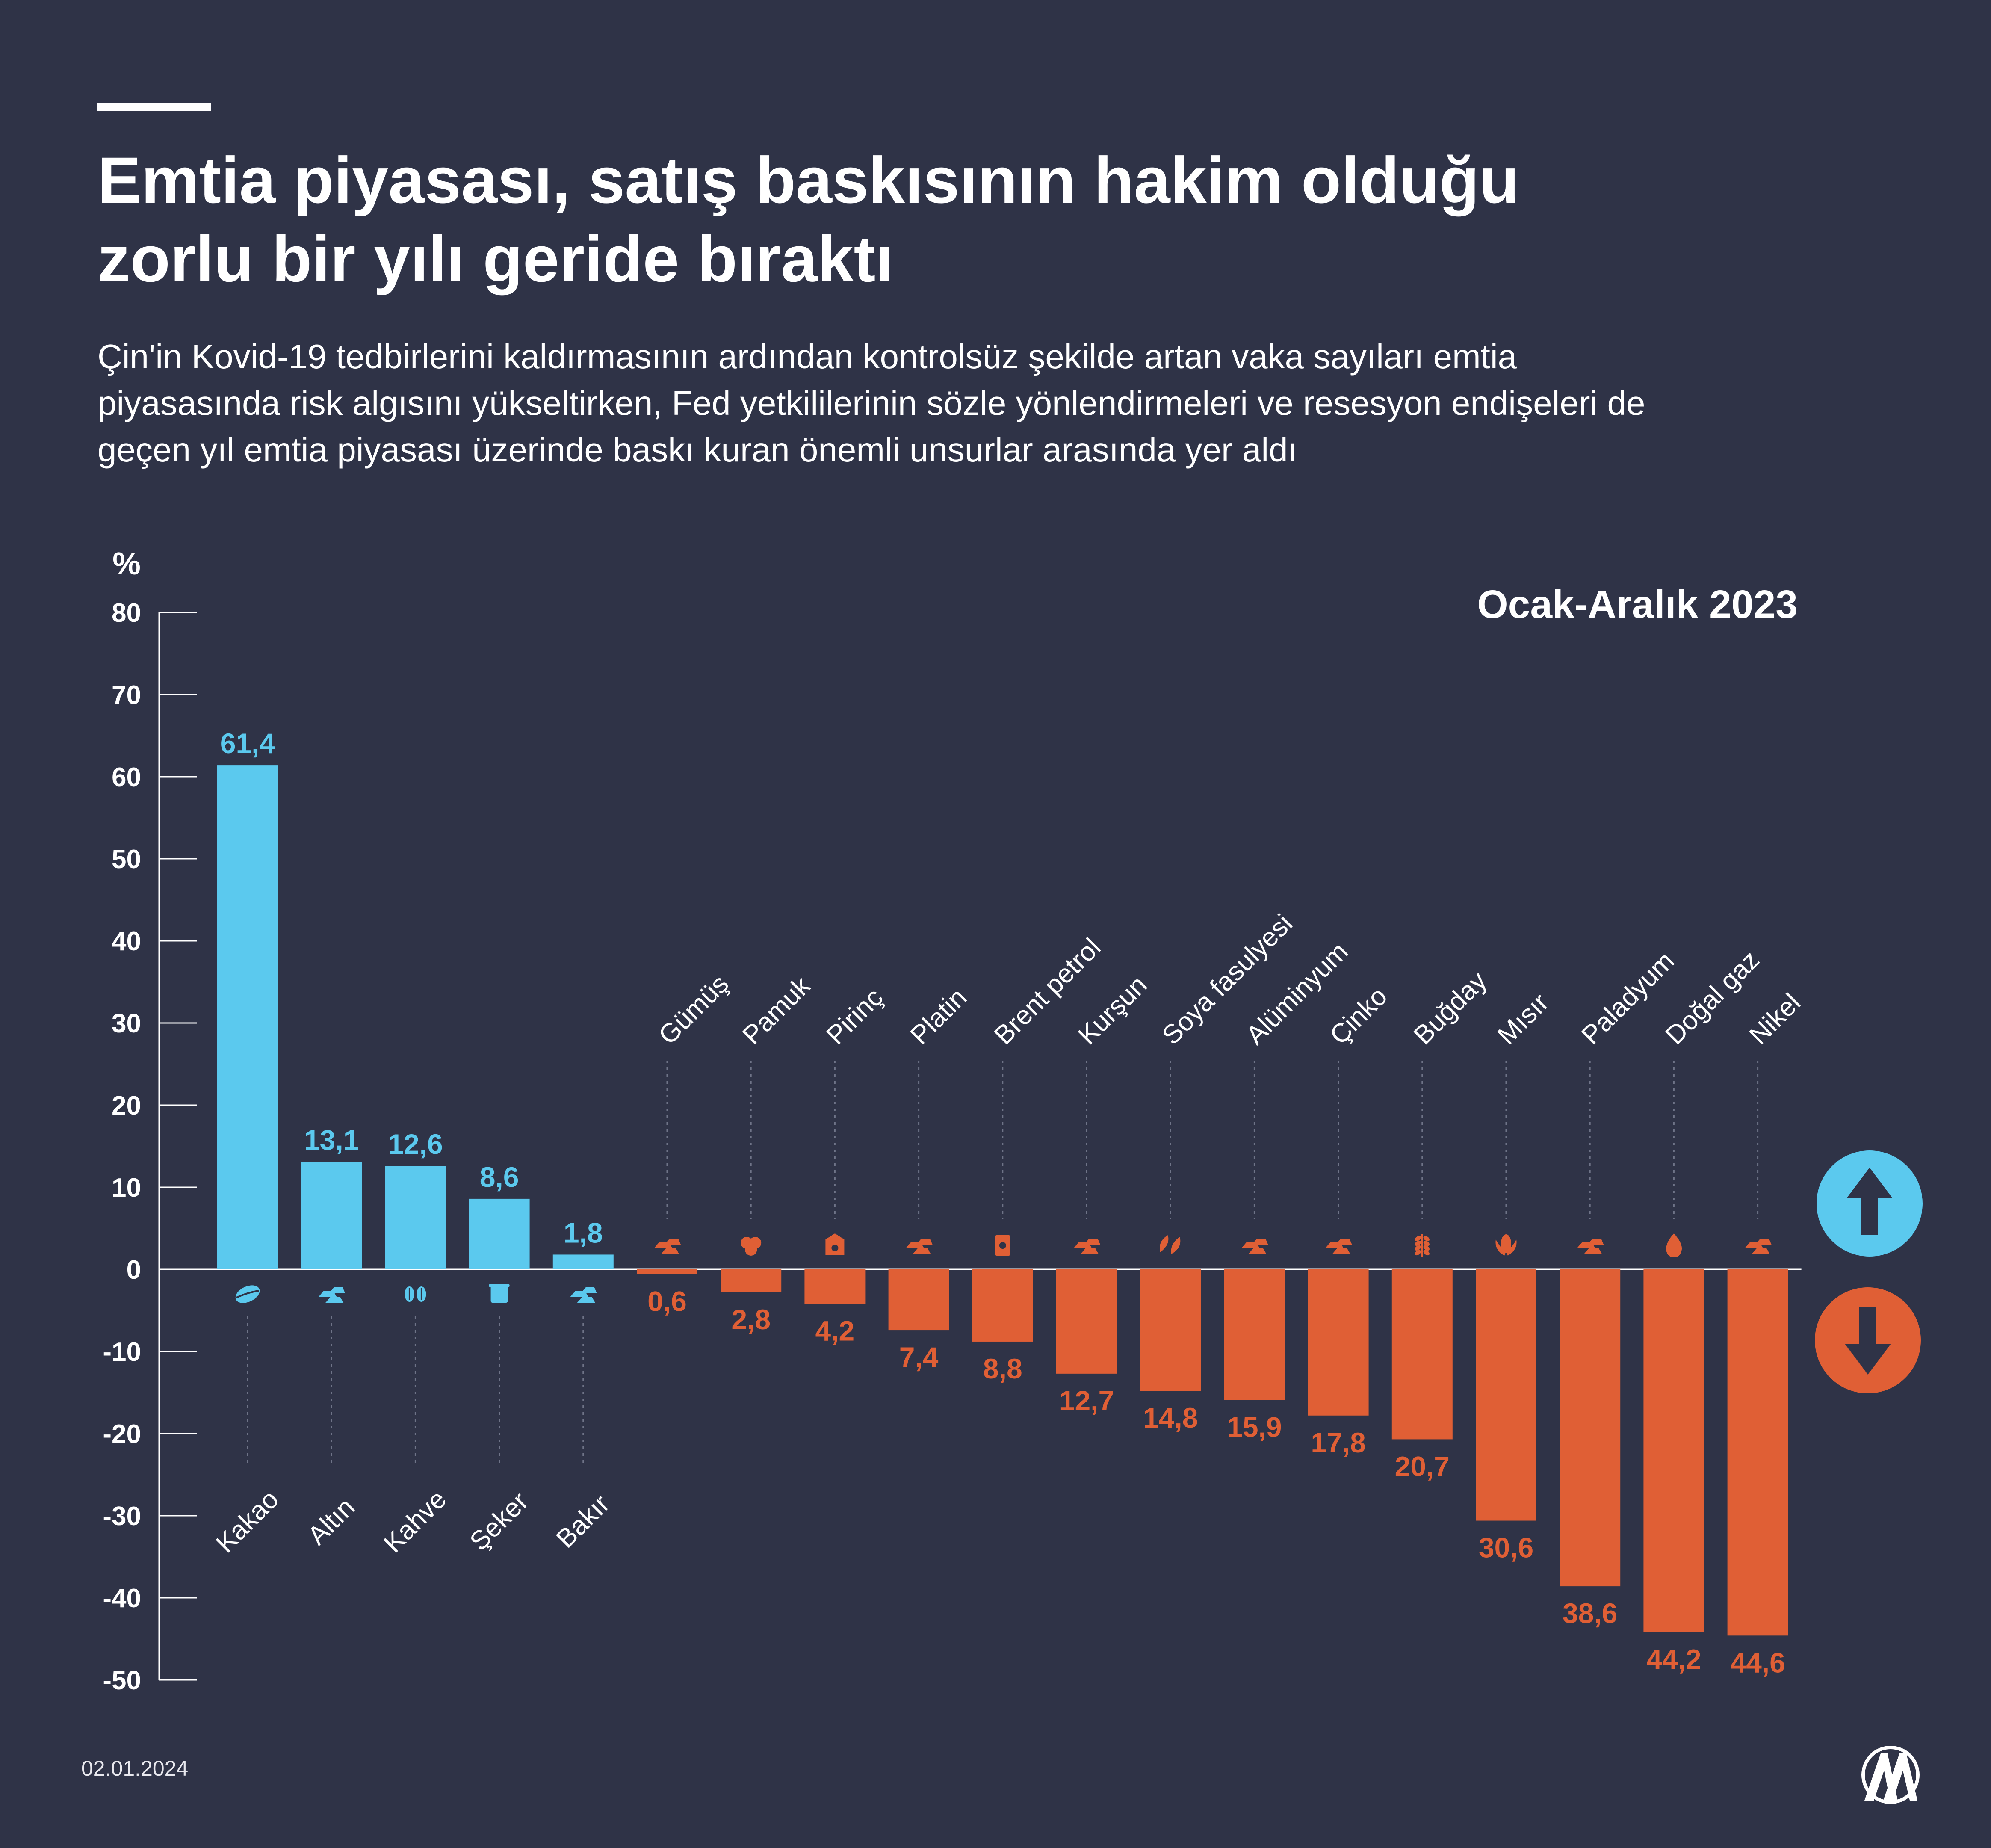 The image size is (1991, 1848). What do you see at coordinates (1170, 1244) in the screenshot?
I see `soybean-icon` at bounding box center [1170, 1244].